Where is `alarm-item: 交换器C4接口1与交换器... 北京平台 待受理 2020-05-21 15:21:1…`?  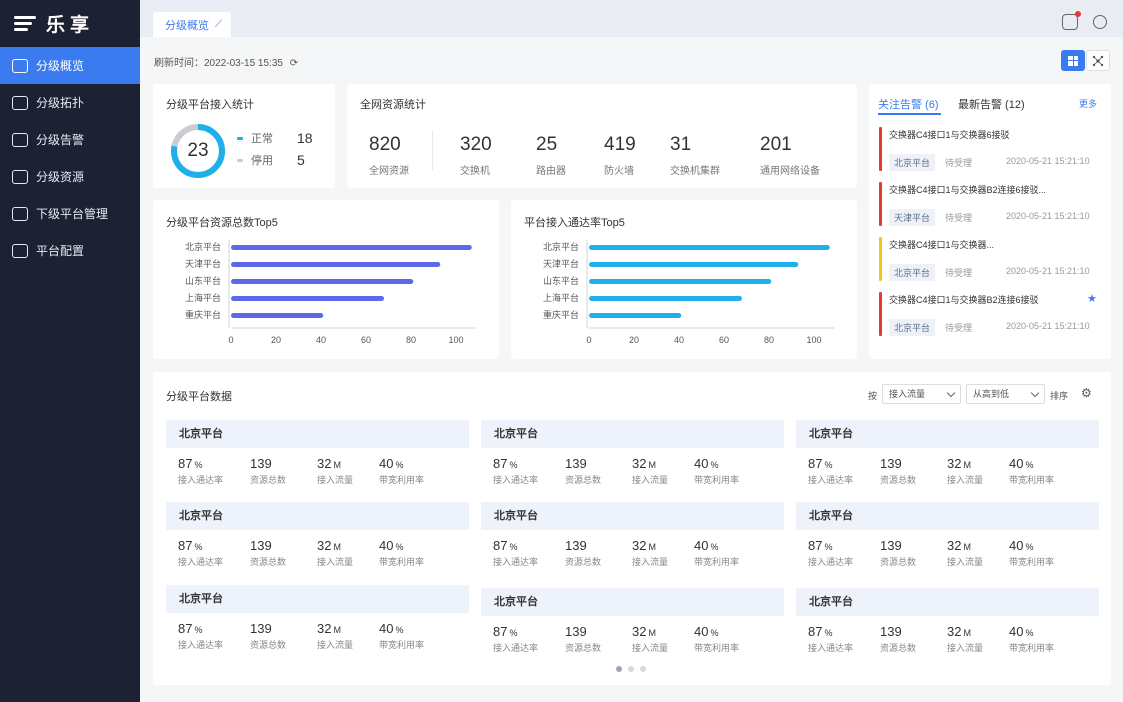
alarm-item: 交换器C4接口1与交换器... 北京平台 待受理 2020-05-21 15:21:1… is located at coordinates (989, 259).